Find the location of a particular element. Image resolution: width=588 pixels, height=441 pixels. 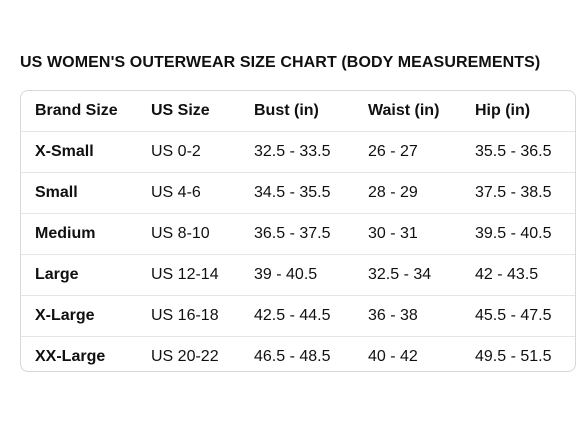

cell-brand-size: X-Large is located at coordinates (79, 316).